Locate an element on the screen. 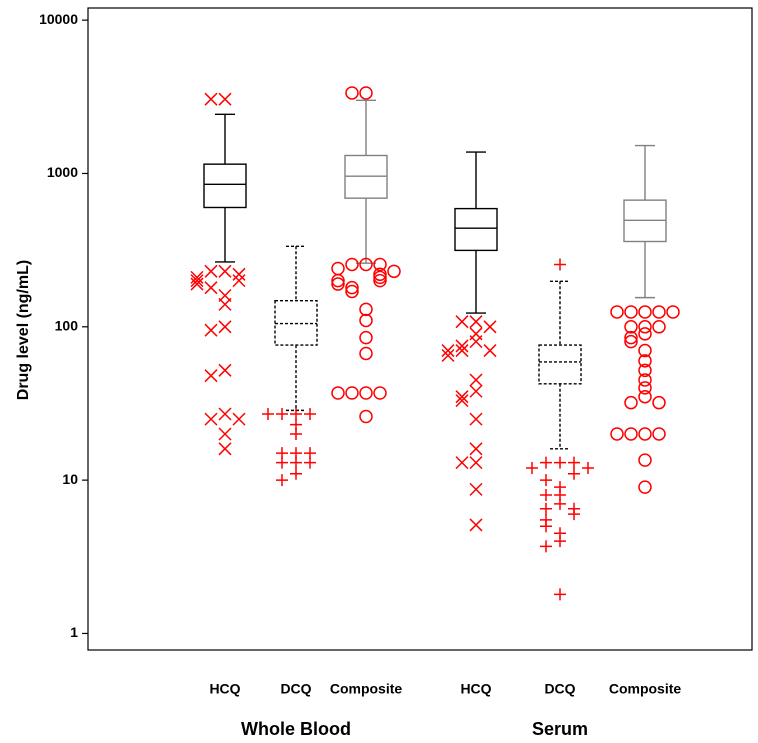  y-axis-label: Drug level (ng/mL) is located at coordinates (23, 330).